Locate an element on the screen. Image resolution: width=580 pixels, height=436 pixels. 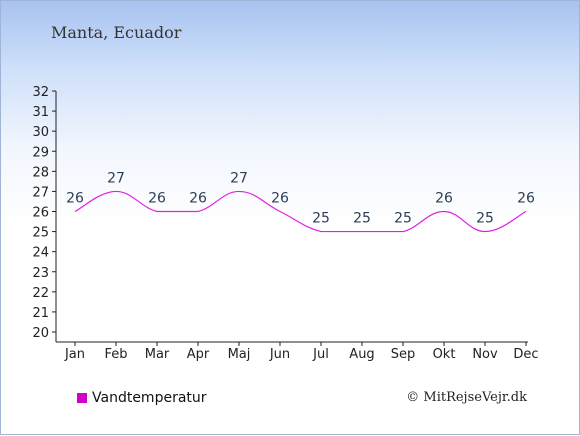
data-labels: 26 27 26 26 27 26 25 25 25 26 25 26 is located at coordinates (300, 198).